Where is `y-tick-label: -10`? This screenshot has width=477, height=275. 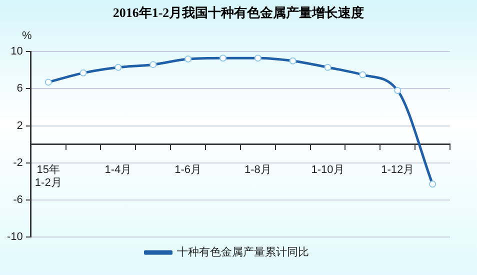
y-tick-label: -10 is located at coordinates (14, 237).